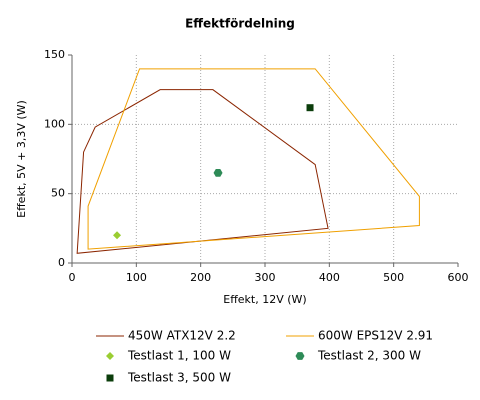 This screenshot has height=400, width=480. Describe the element at coordinates (179, 356) in the screenshot. I see `legend-label: Testlast 1, 100 W` at that location.